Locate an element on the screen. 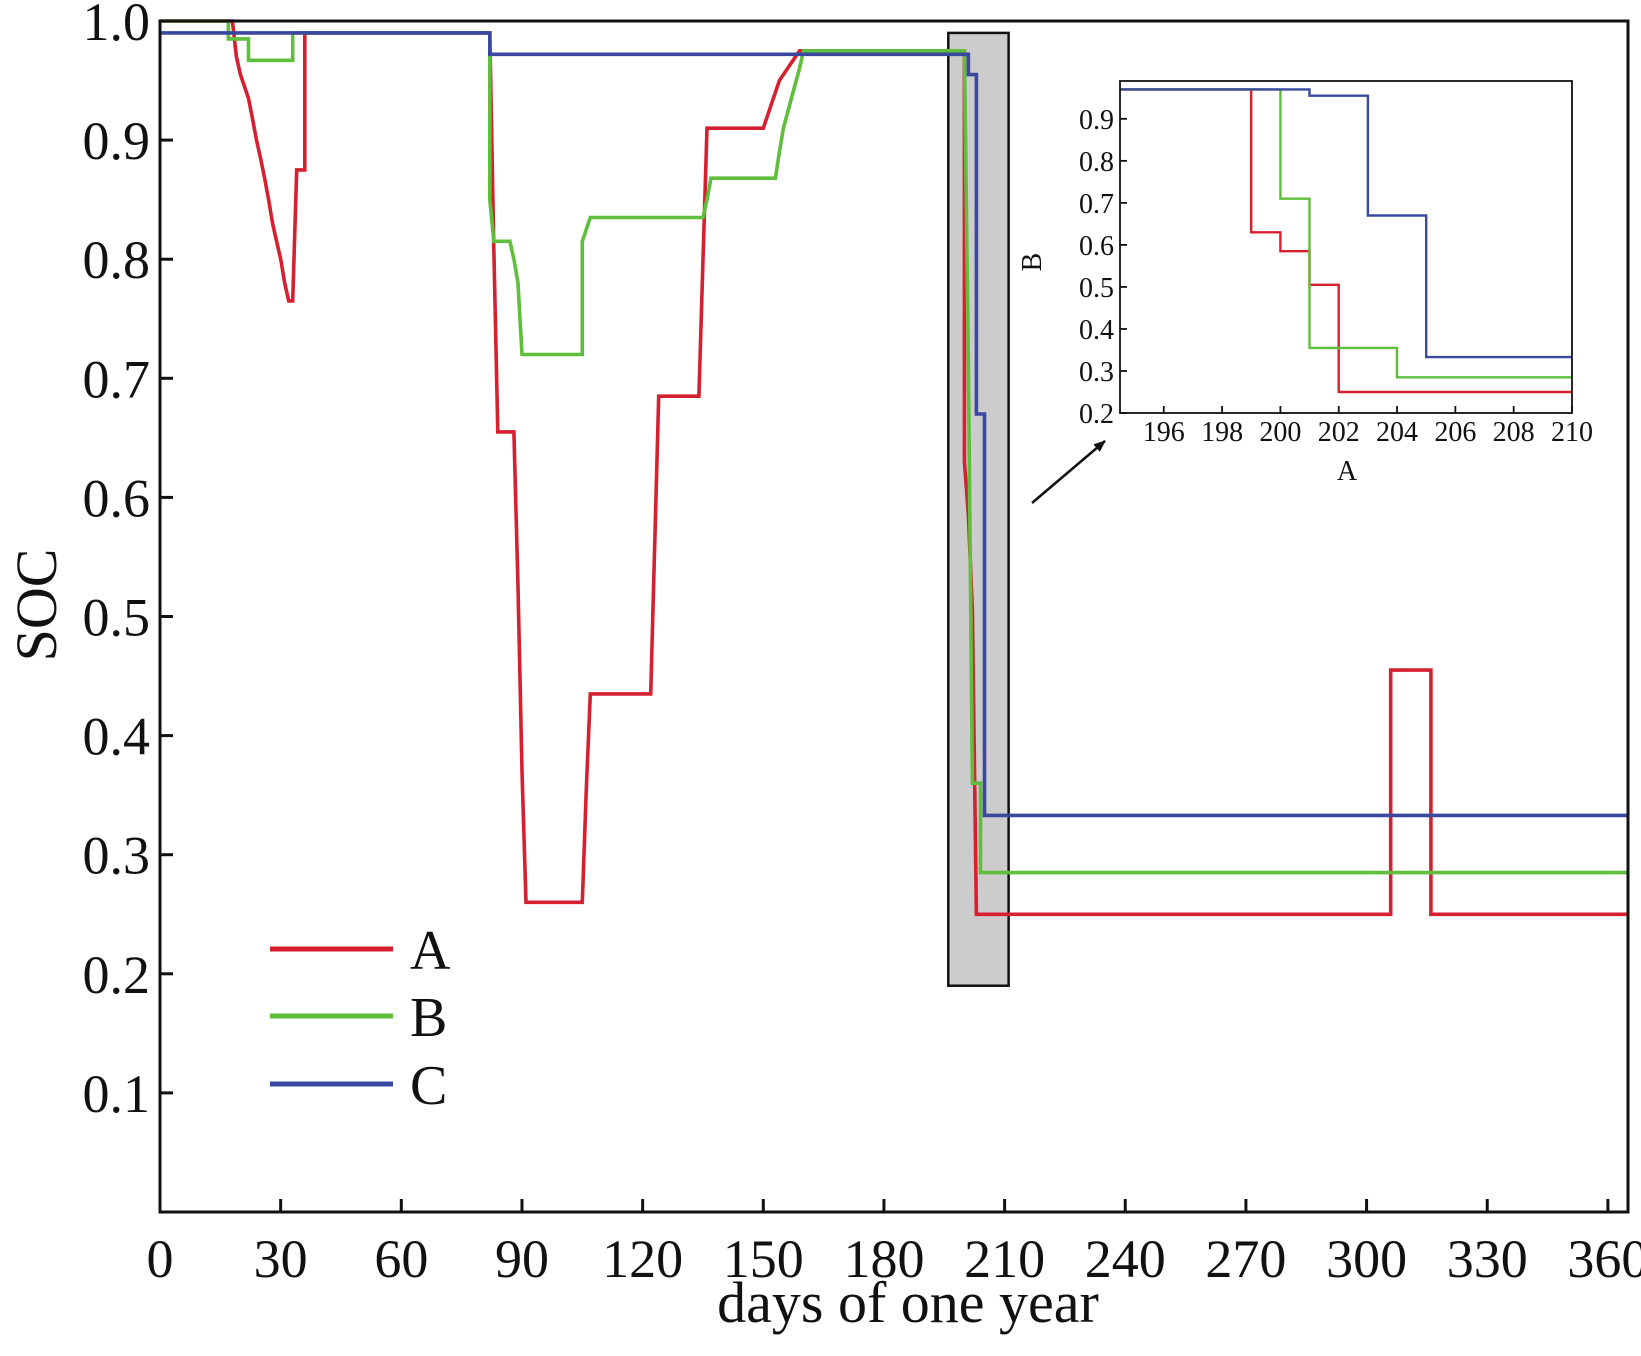  inset-y-tick-label: 0.8 is located at coordinates (1096, 162).